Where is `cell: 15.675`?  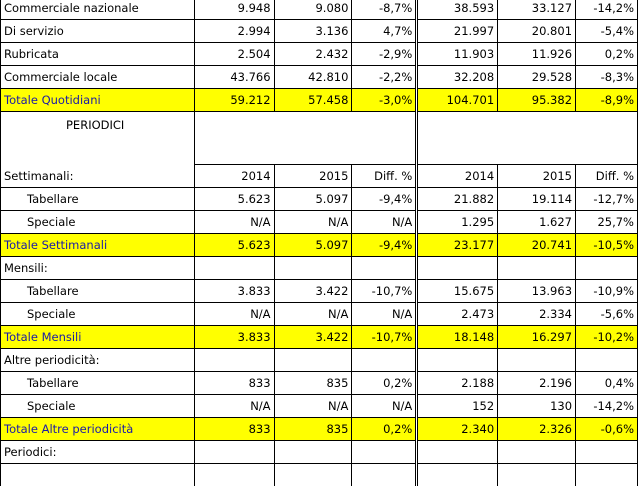 cell: 15.675 is located at coordinates (457, 291).